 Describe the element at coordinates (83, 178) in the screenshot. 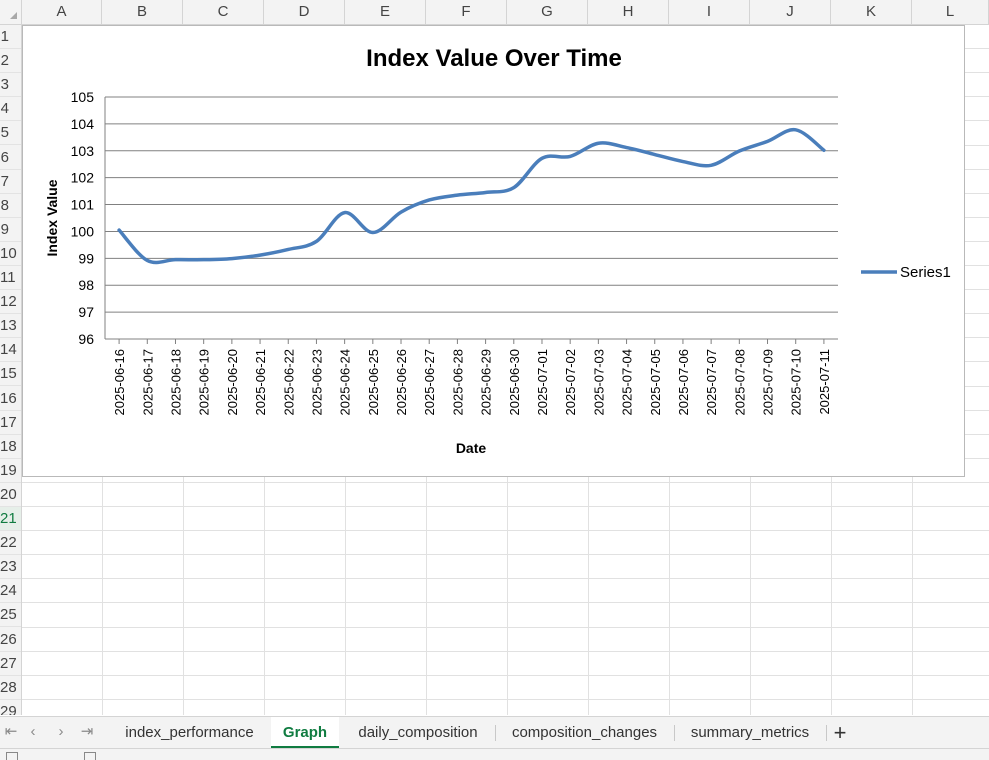

I see `y-tick-label: 102` at that location.